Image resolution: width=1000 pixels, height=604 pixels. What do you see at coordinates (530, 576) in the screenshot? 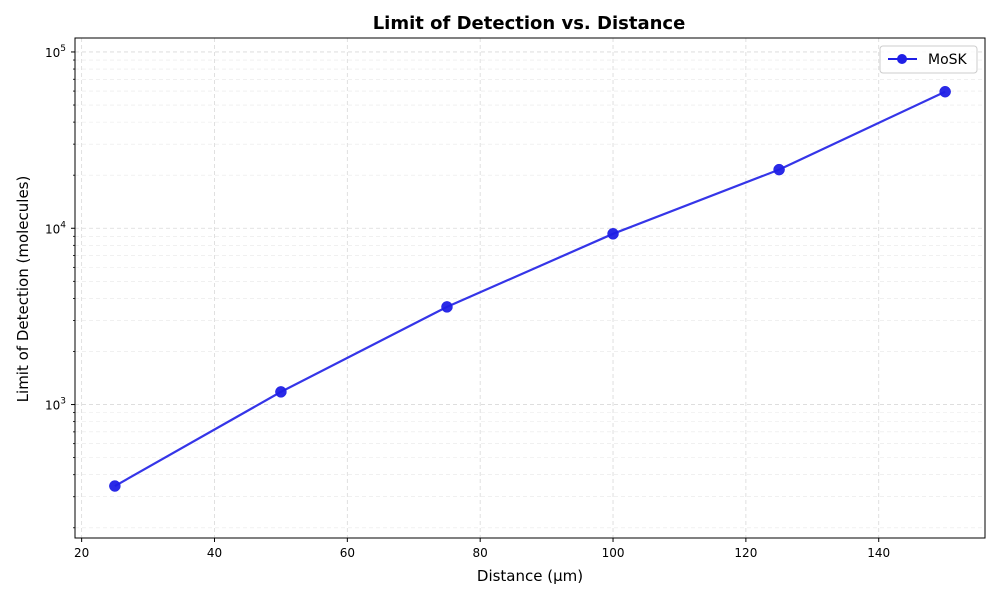
I see `x-axis-label: Distance (μm)` at bounding box center [530, 576].